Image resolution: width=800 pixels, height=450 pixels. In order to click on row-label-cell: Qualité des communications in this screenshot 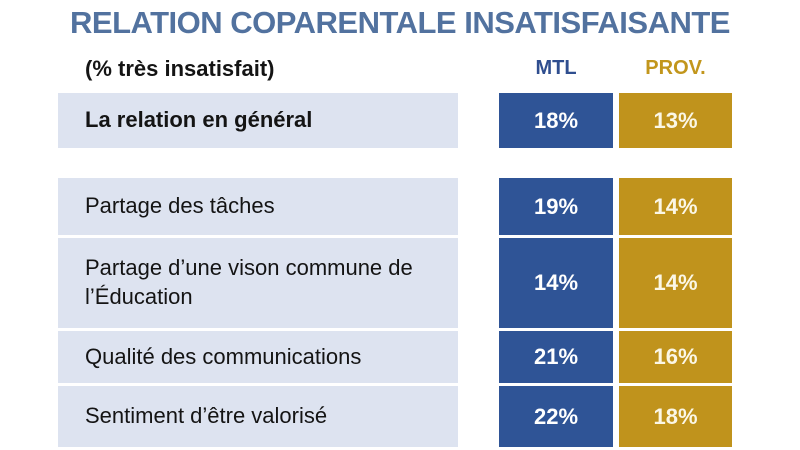, I will do `click(258, 357)`.